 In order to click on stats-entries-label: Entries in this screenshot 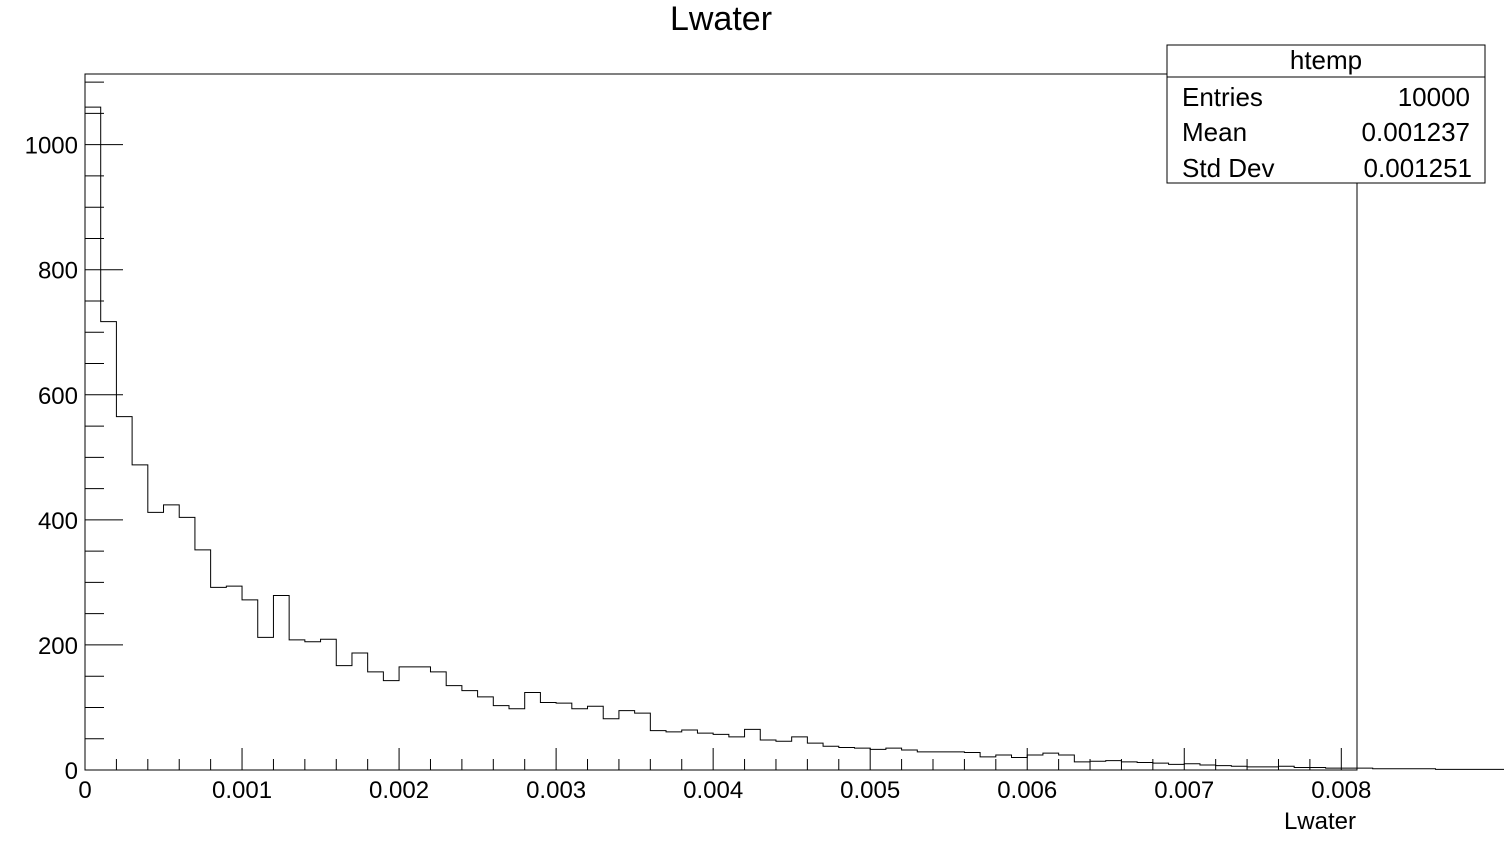, I will do `click(1222, 97)`.